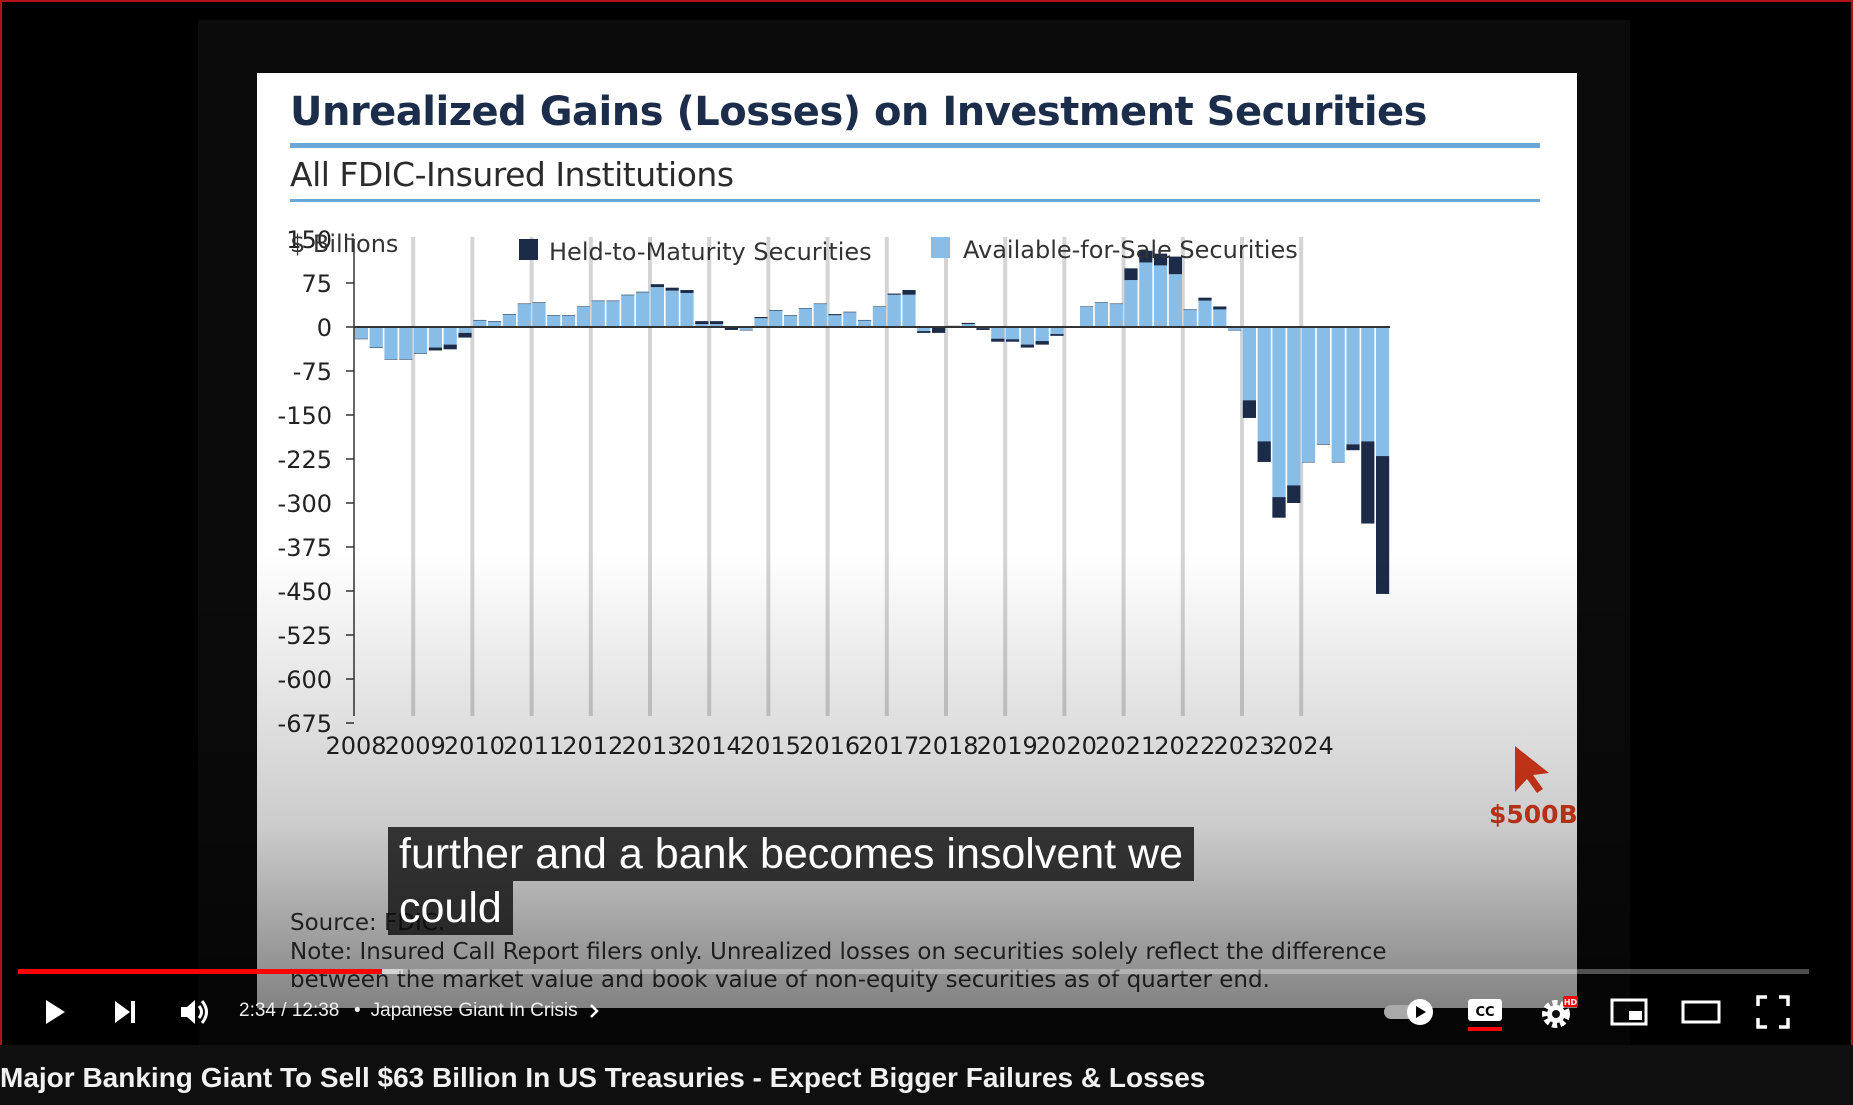 Image resolution: width=1853 pixels, height=1105 pixels. Describe the element at coordinates (54, 1012) in the screenshot. I see `play-button` at that location.